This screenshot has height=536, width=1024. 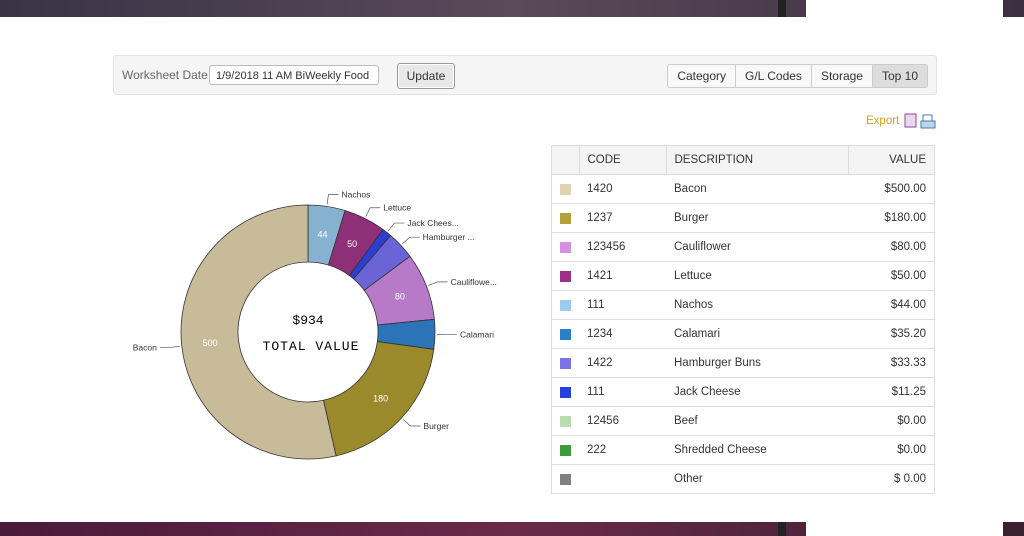 What do you see at coordinates (891, 334) in the screenshot?
I see `table-cell: $35.20` at bounding box center [891, 334].